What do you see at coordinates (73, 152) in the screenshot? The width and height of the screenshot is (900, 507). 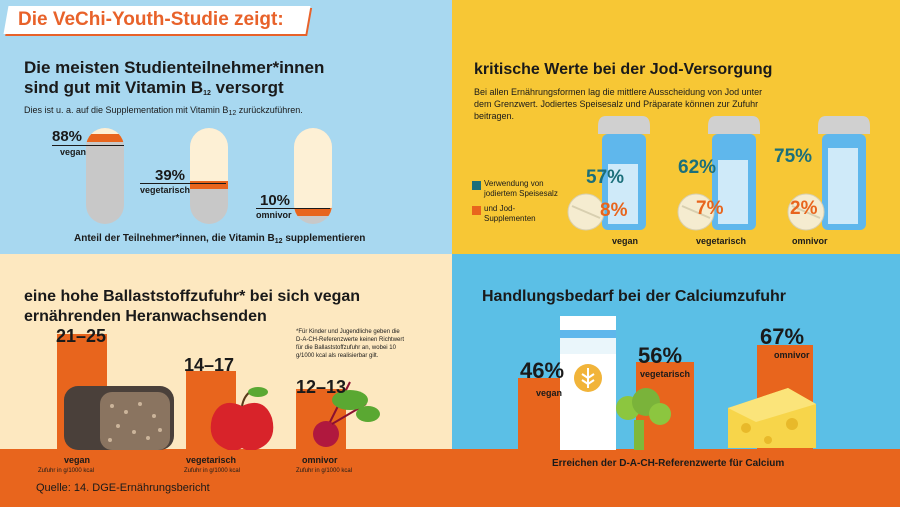 I see `b12-label-vegan: vegan` at bounding box center [73, 152].